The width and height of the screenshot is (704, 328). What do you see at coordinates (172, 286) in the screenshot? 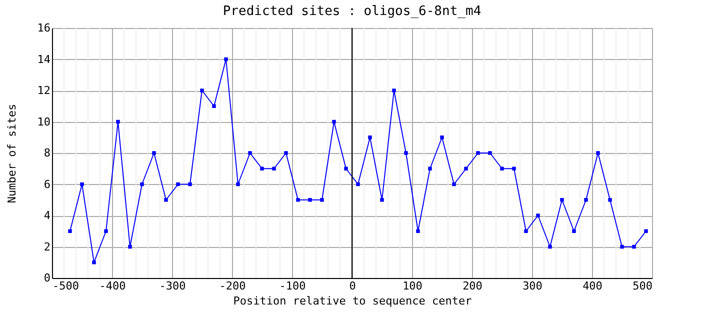
I see `x-tick-label: -300` at bounding box center [172, 286].